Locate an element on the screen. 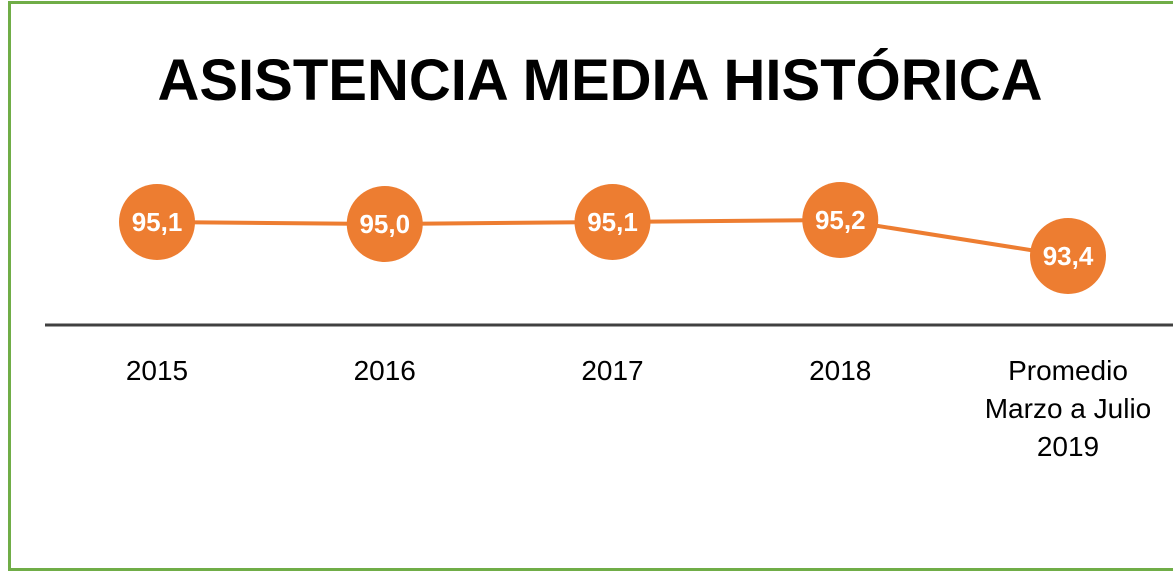 This screenshot has height=571, width=1173. data-label: 95,0 is located at coordinates (384, 224).